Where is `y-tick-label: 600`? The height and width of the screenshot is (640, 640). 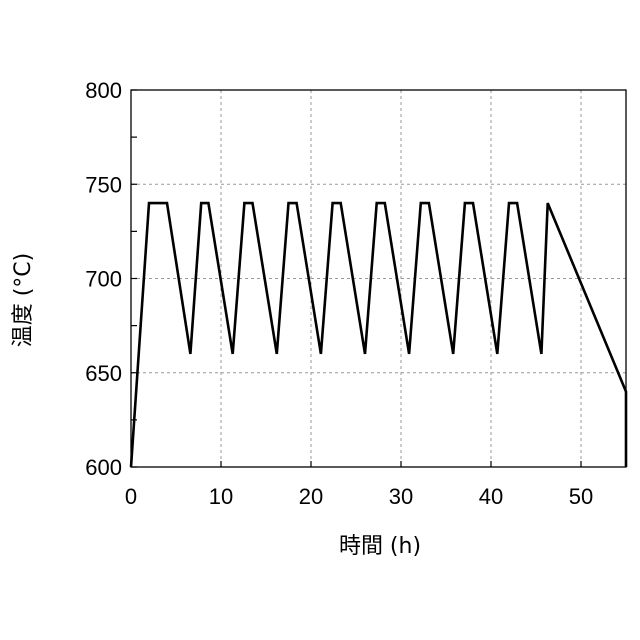 y-tick-label: 600 is located at coordinates (103, 467).